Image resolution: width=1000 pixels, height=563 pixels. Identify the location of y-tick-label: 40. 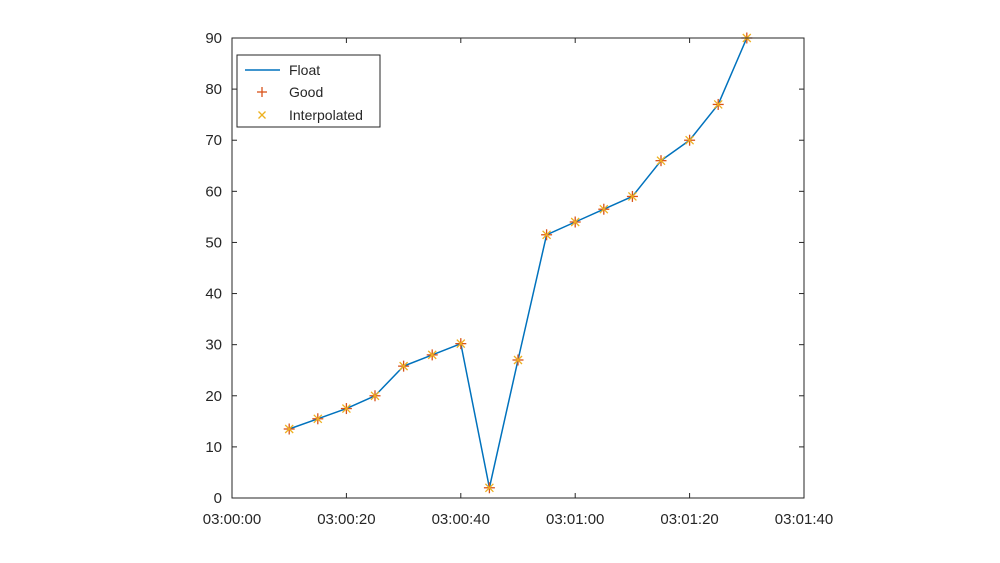
(213, 294).